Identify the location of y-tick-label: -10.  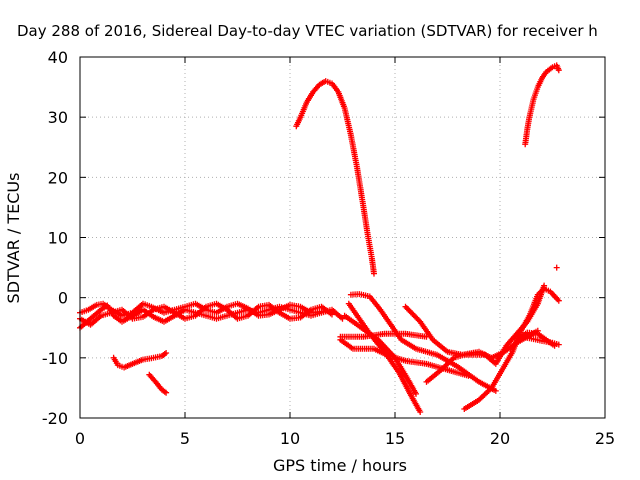
(55, 358).